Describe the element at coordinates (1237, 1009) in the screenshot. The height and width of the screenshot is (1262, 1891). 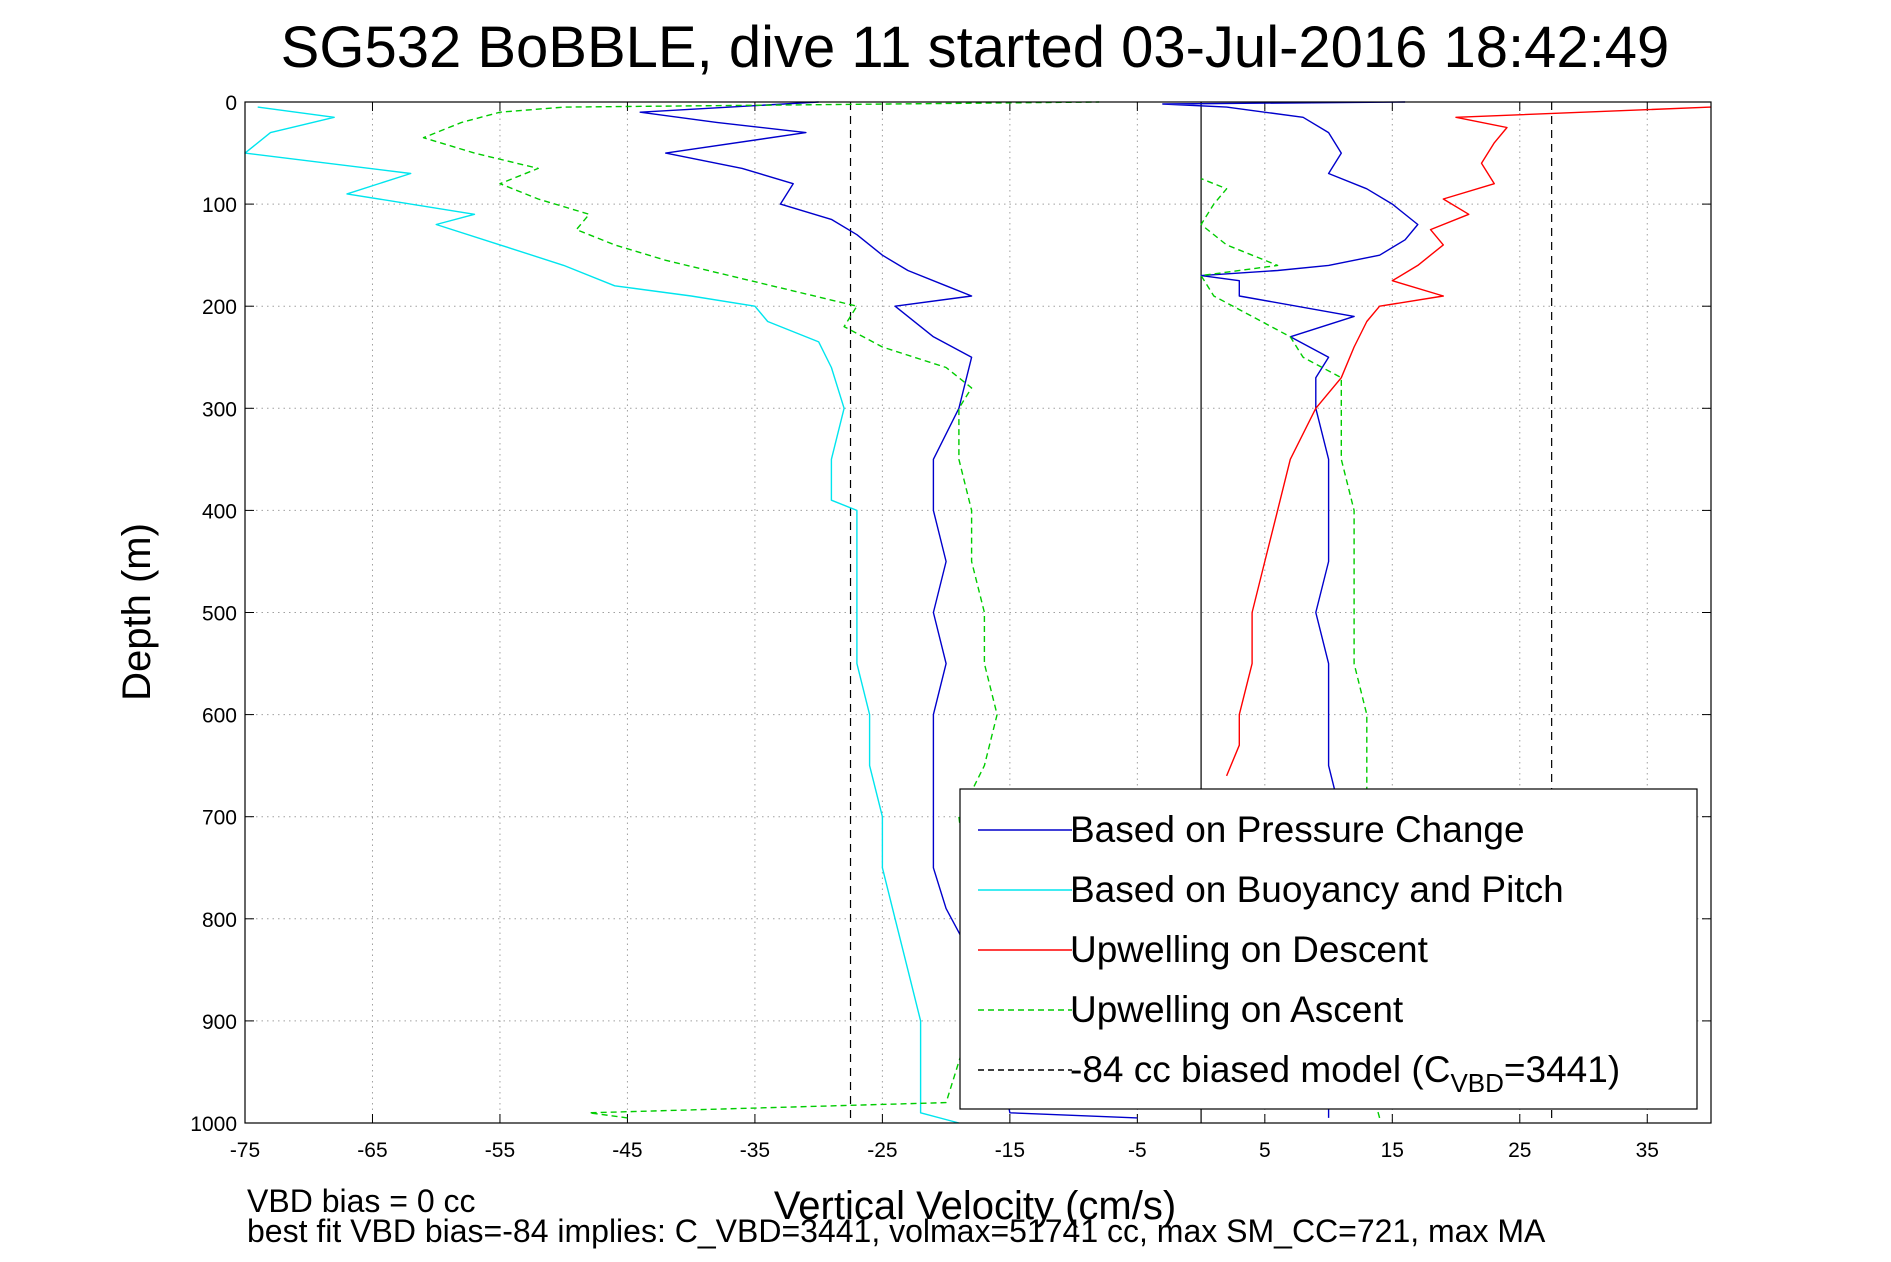
I see `legend-entry-label: Upwelling on Ascent` at that location.